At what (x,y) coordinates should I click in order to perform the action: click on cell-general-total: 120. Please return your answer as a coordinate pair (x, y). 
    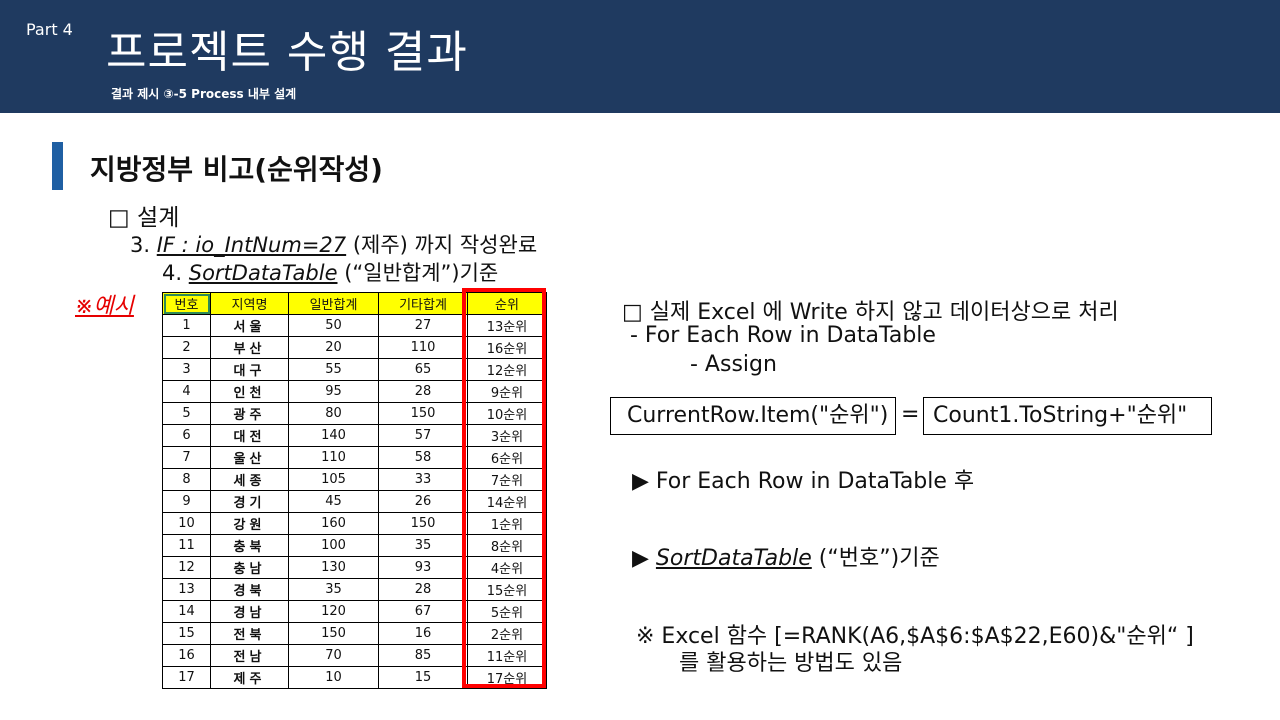
    Looking at the image, I should click on (333, 611).